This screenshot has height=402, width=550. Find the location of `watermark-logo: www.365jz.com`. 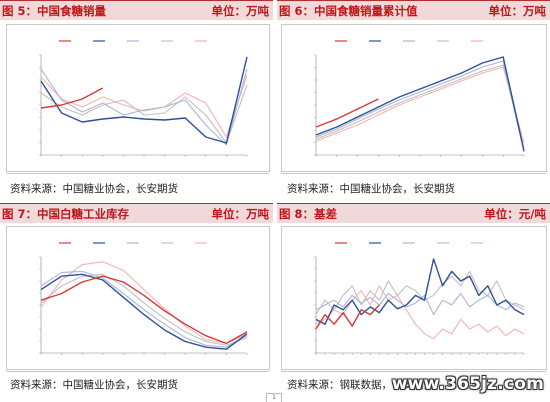

watermark-logo: www.365jz.com is located at coordinates (467, 384).